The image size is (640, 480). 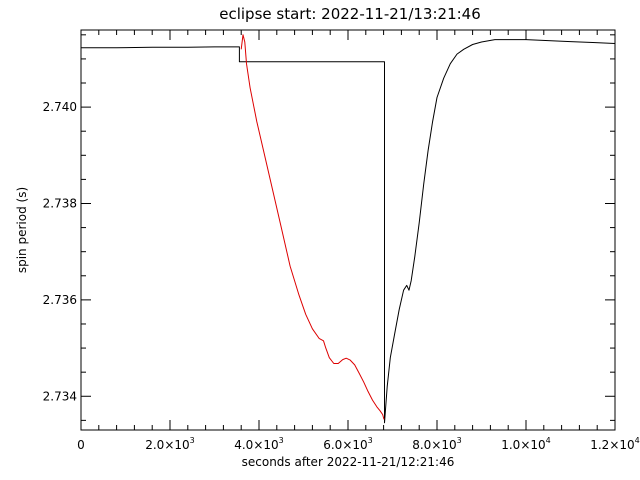 What do you see at coordinates (60, 107) in the screenshot?
I see `y-tick-label: 2.740` at bounding box center [60, 107].